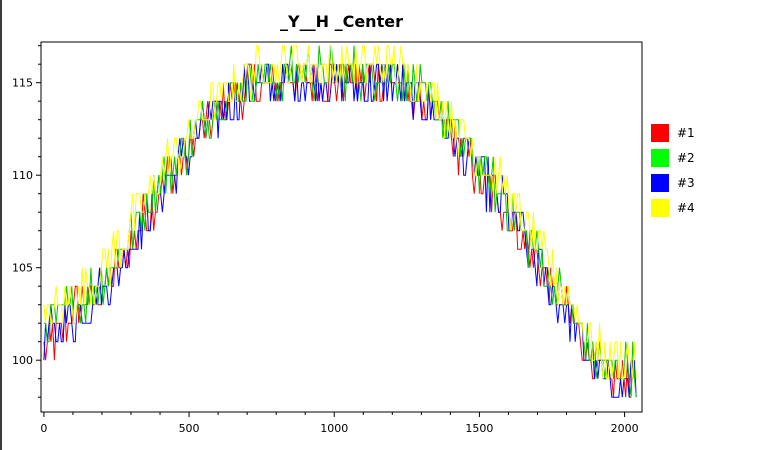  I want to click on x-tick-label: 2000, so click(625, 428).